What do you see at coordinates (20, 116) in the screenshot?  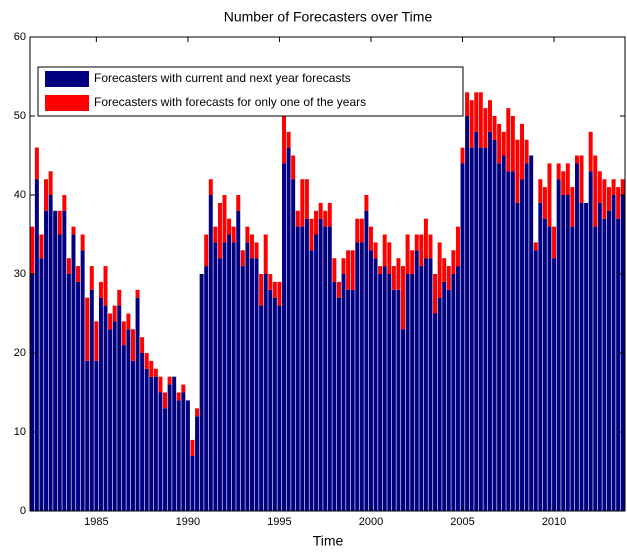 I see `y-tick-label: 50` at bounding box center [20, 116].